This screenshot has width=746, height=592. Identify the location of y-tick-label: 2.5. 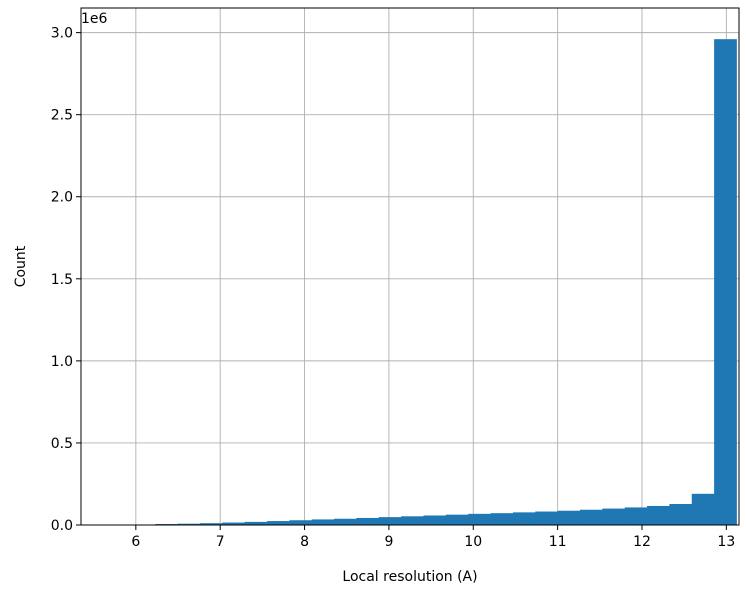
(62, 116).